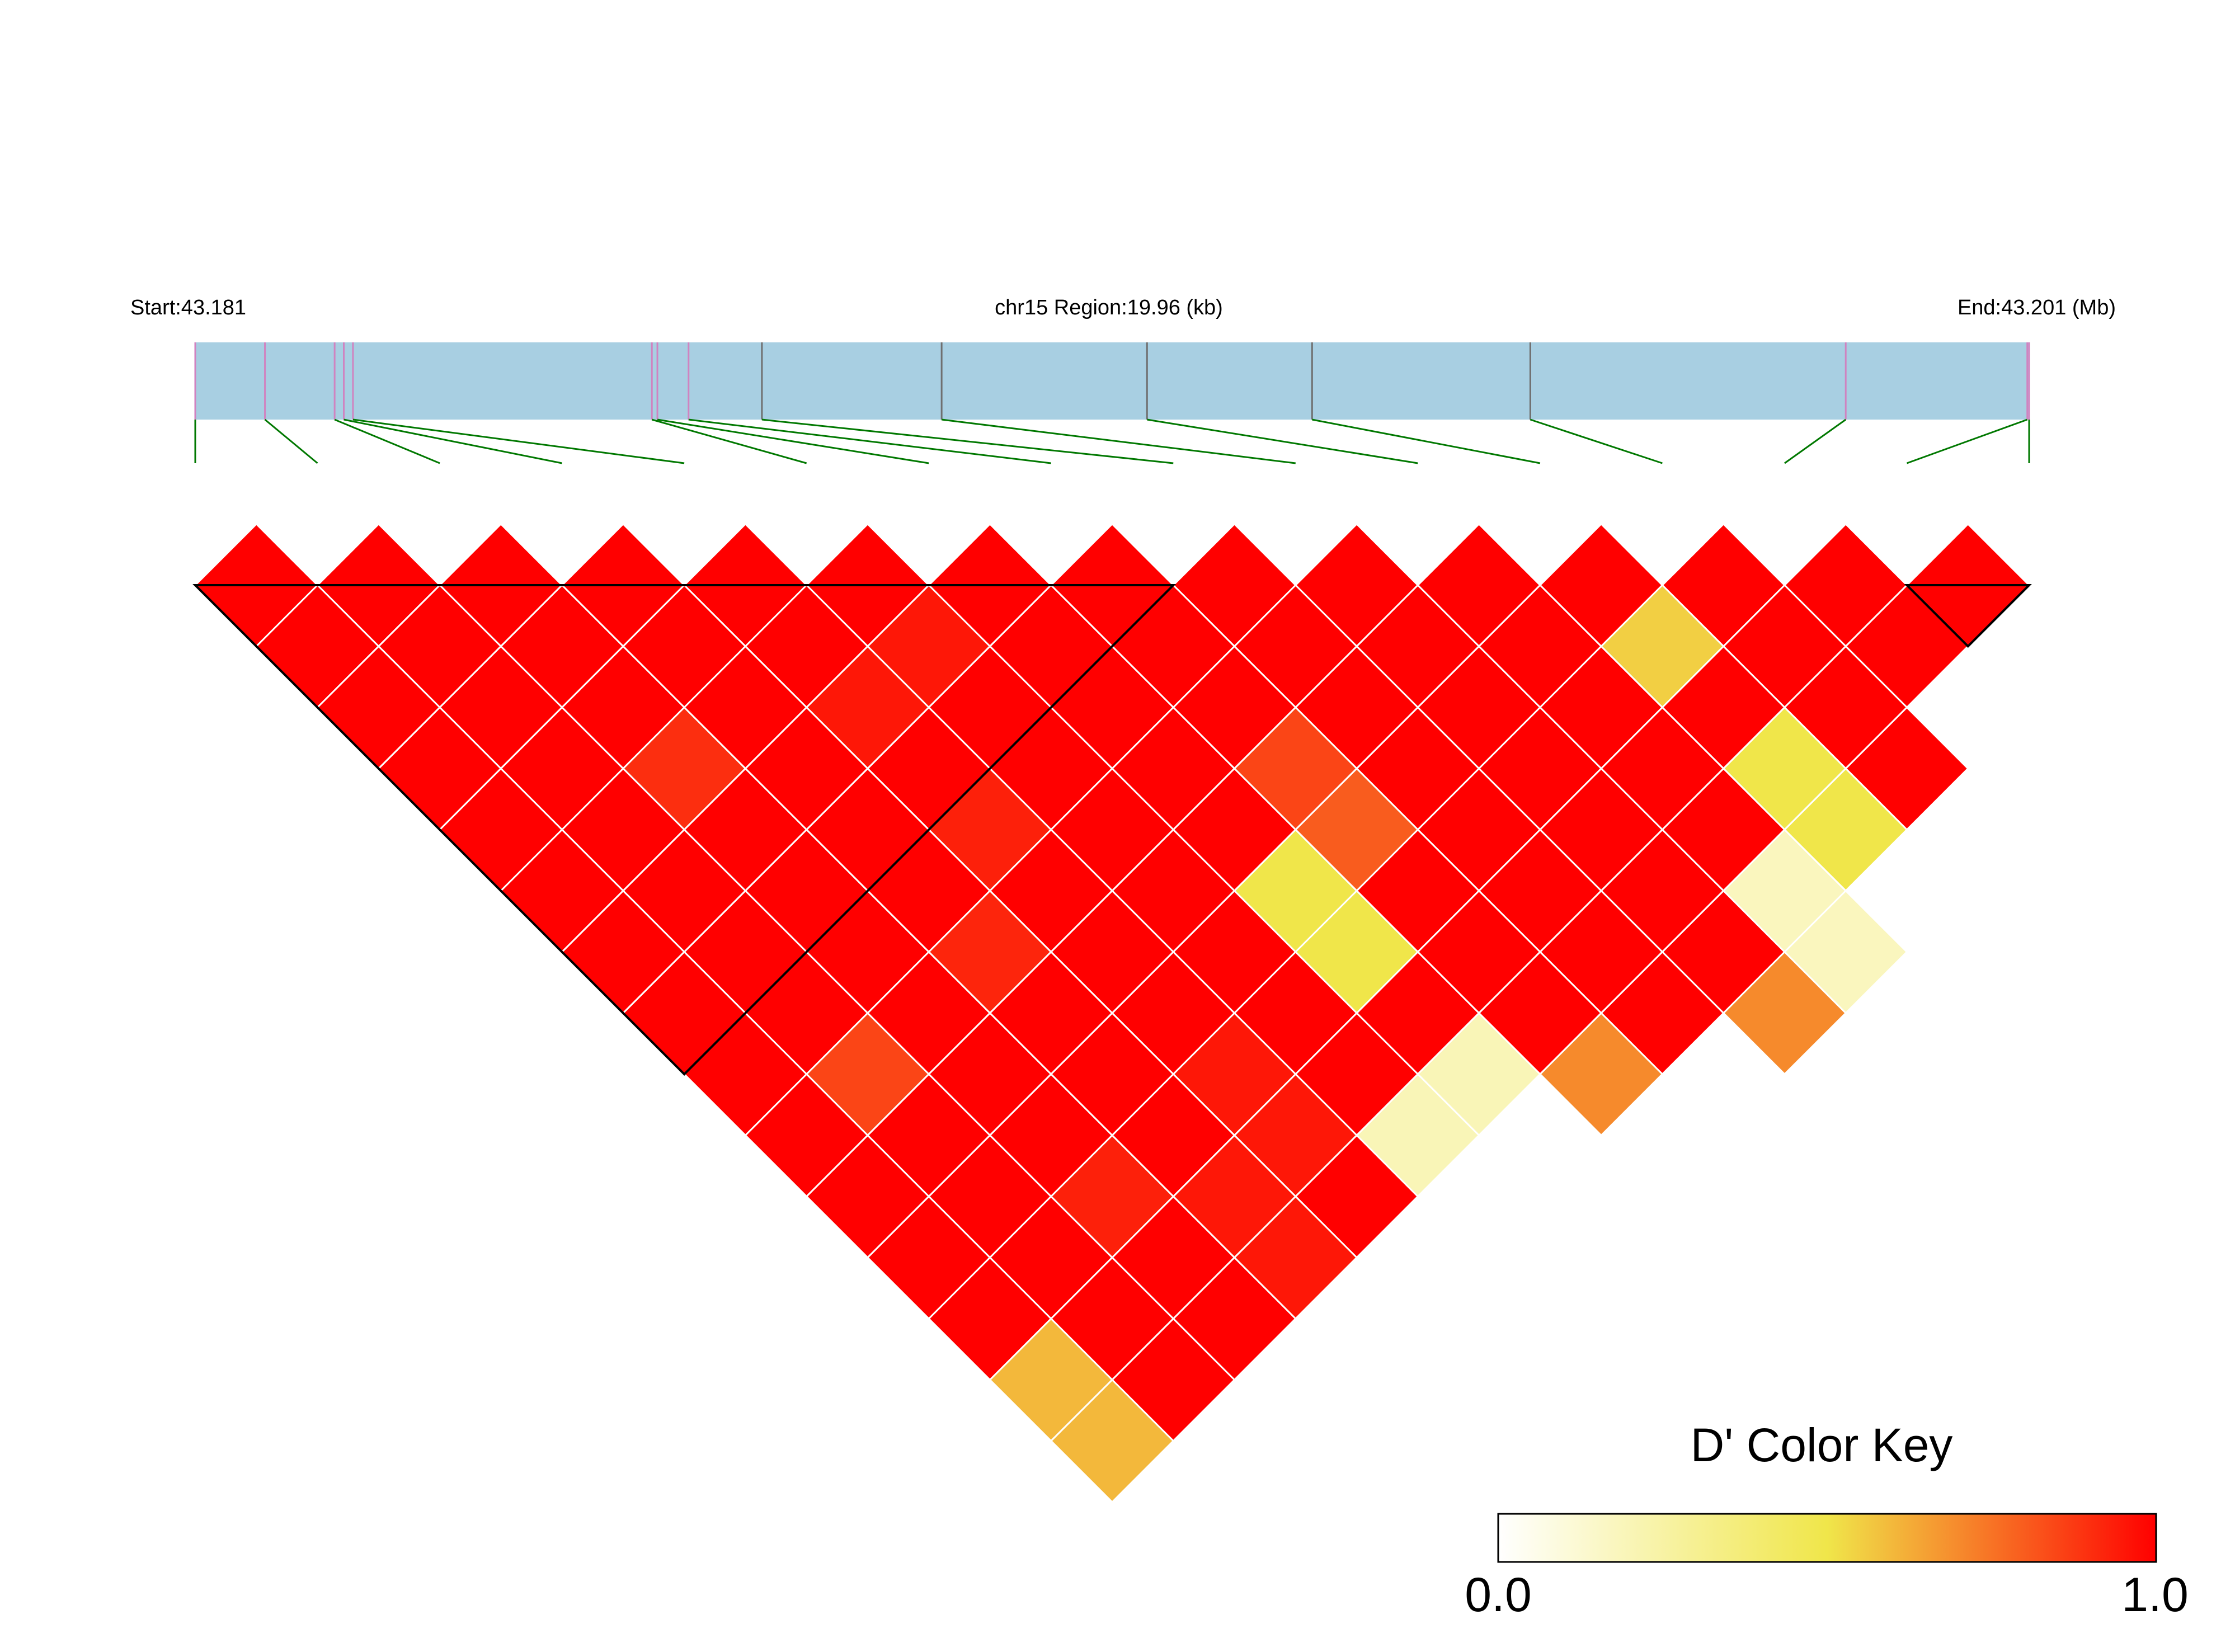  I want to click on color-key-min-label: 0.0, so click(1498, 1595).